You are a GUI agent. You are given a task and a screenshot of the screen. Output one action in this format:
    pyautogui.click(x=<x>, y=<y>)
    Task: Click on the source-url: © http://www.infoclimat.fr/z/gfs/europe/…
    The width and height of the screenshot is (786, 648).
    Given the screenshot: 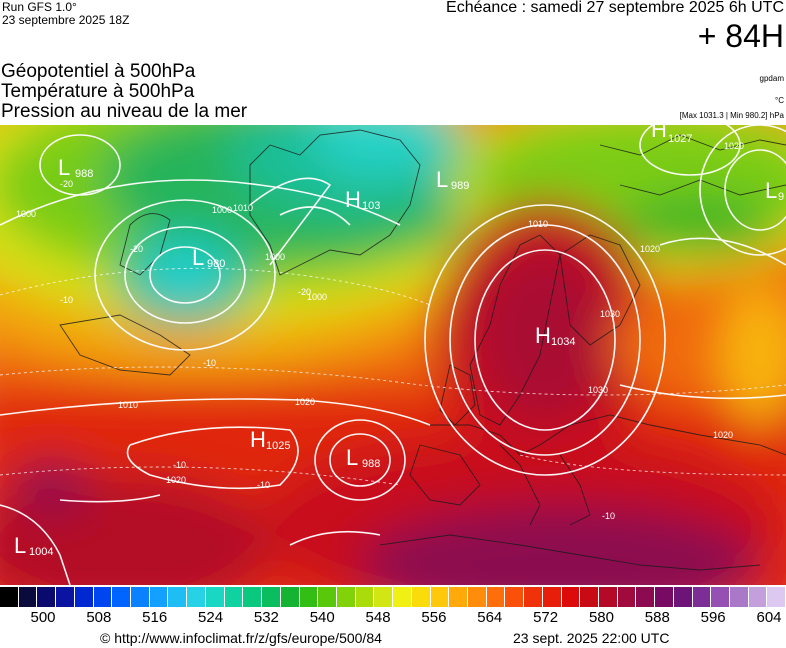 What is the action you would take?
    pyautogui.click(x=241, y=638)
    